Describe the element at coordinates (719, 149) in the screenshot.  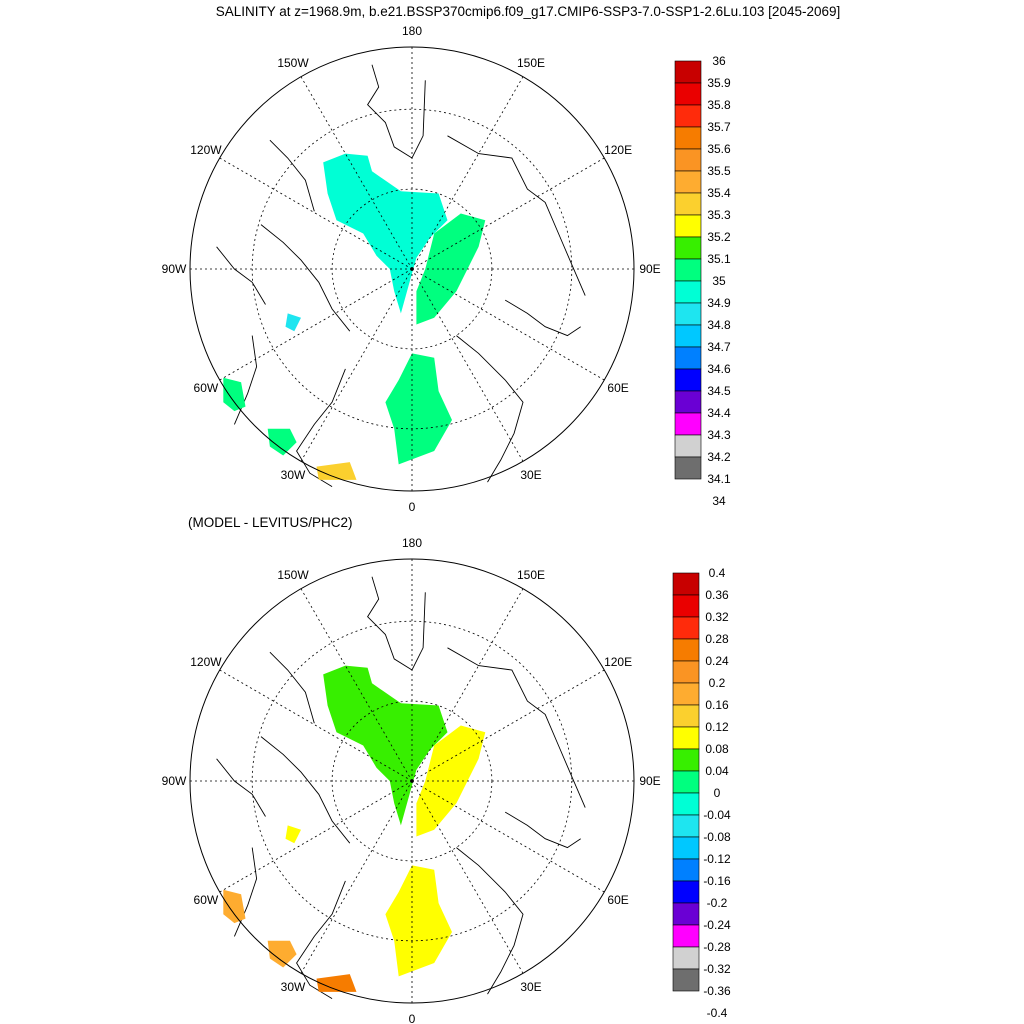
I see `colorbar-label: 35.6` at that location.